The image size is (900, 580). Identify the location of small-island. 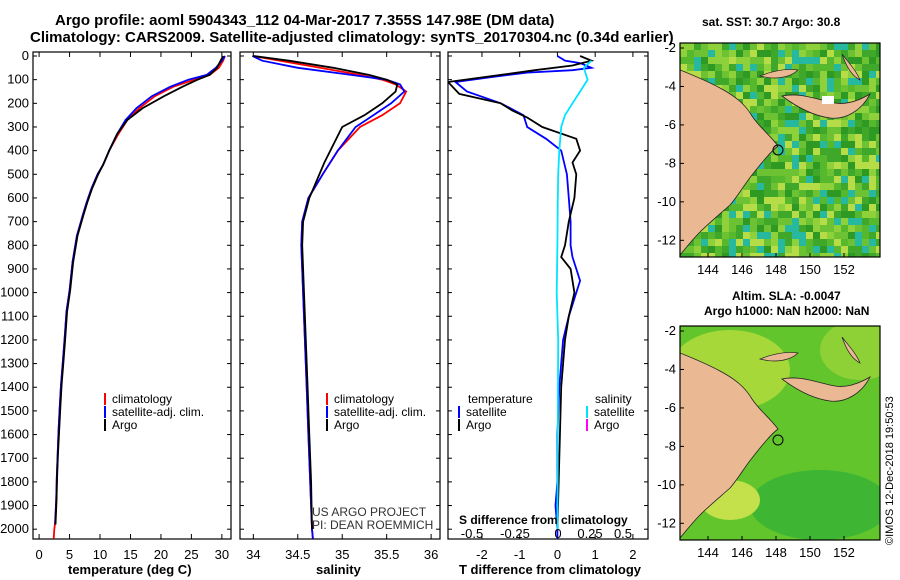
(778, 74).